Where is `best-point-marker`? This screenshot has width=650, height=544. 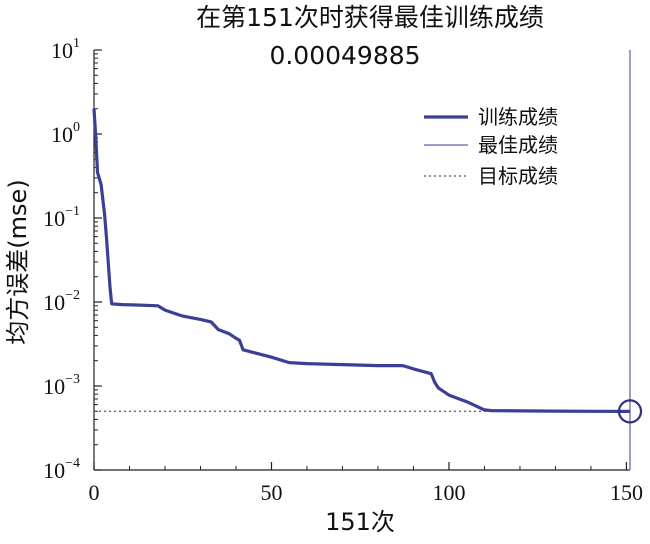 best-point-marker is located at coordinates (630, 411).